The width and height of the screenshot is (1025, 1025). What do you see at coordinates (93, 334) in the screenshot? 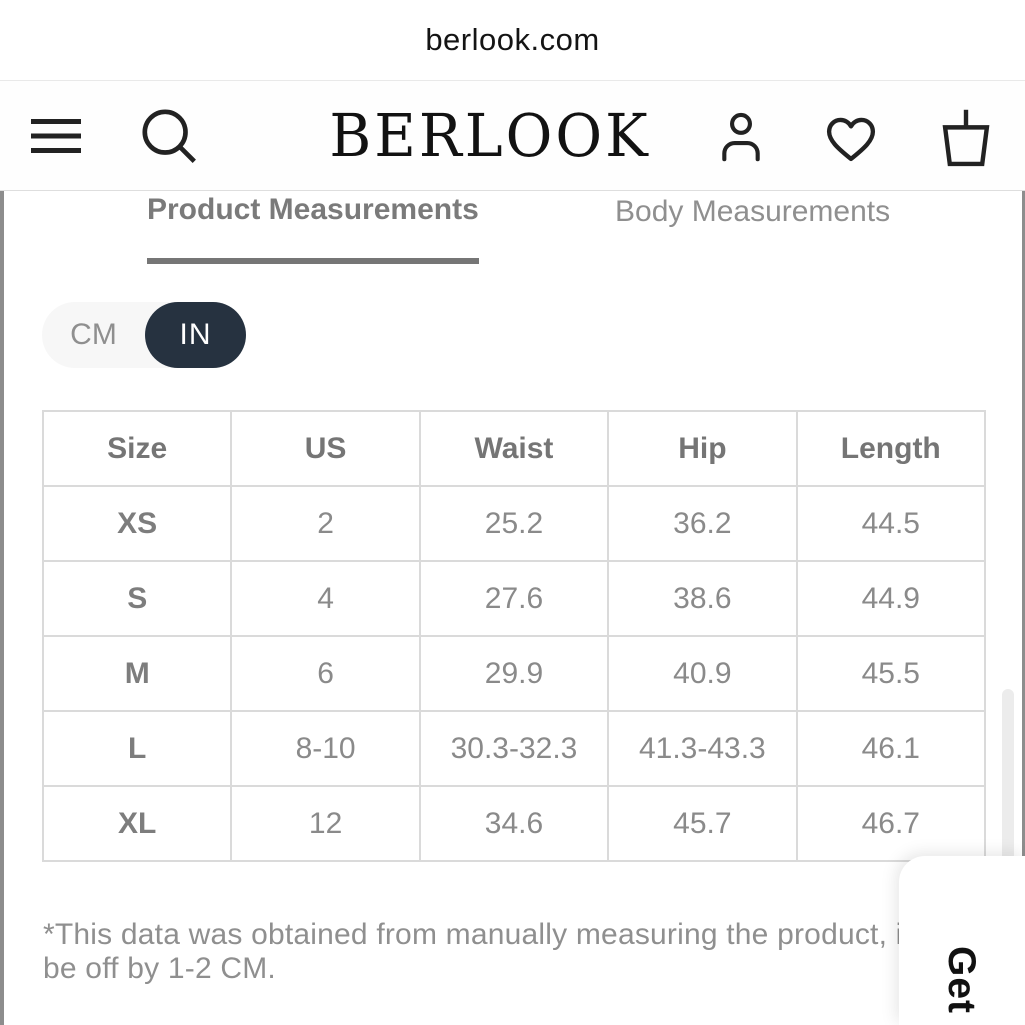
I see `unit-option-cm: CM` at bounding box center [93, 334].